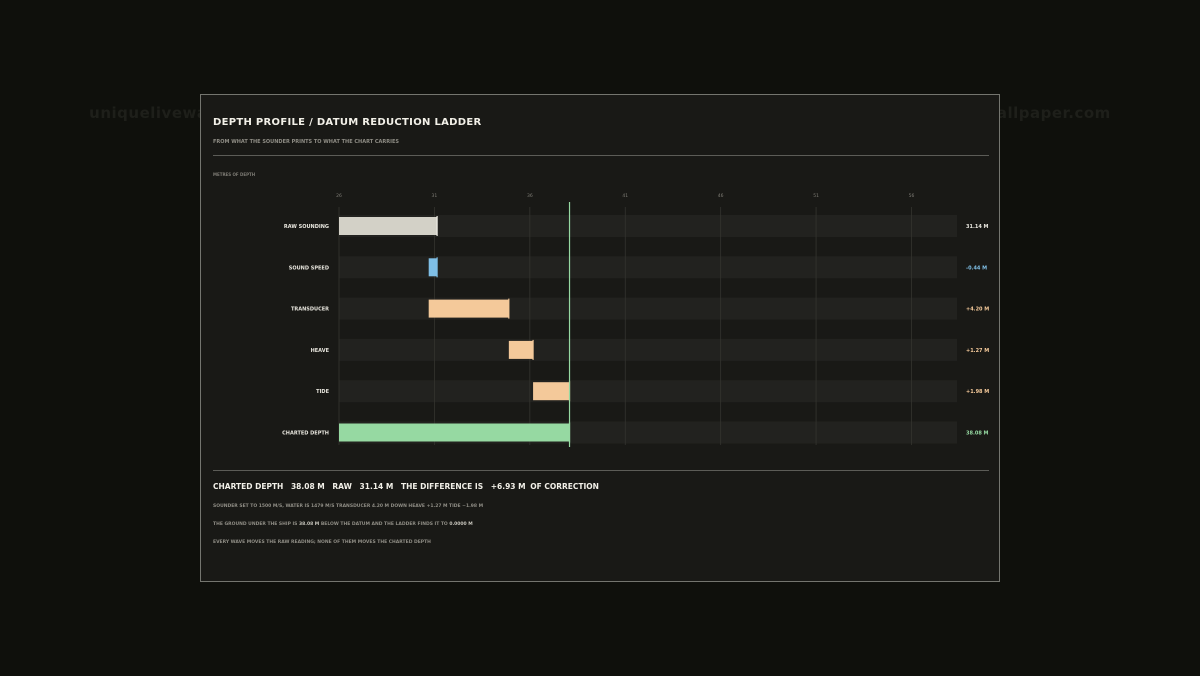 Image resolution: width=1200 pixels, height=676 pixels. What do you see at coordinates (388, 226) in the screenshot?
I see `bar-raw` at bounding box center [388, 226].